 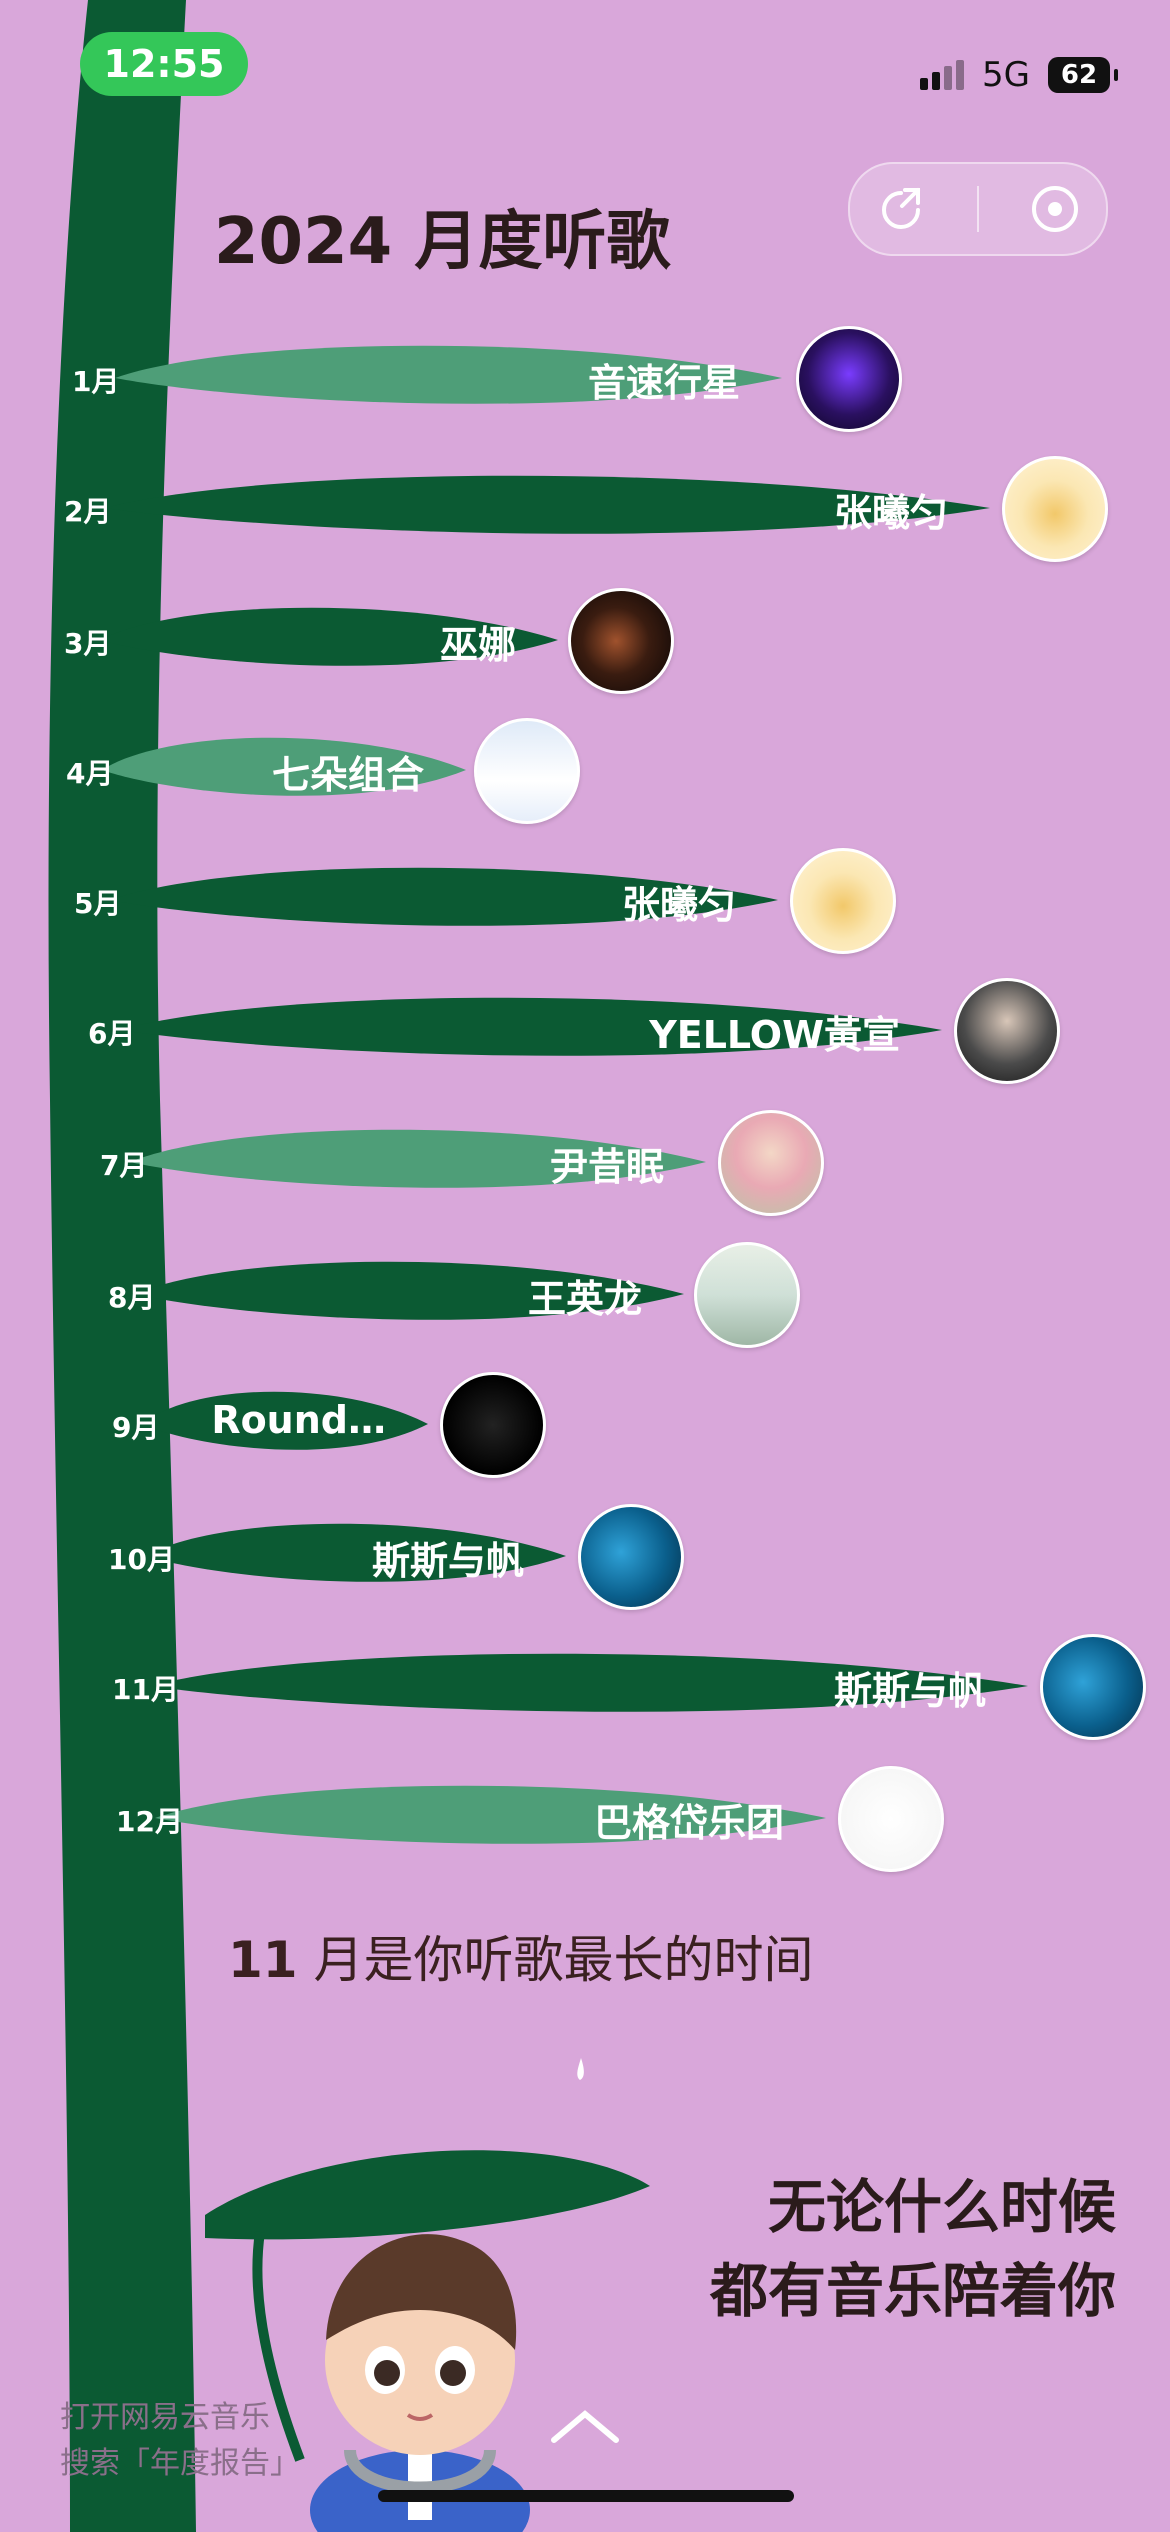 What do you see at coordinates (442, 242) in the screenshot?
I see `page-title: 2024 月度听歌` at bounding box center [442, 242].